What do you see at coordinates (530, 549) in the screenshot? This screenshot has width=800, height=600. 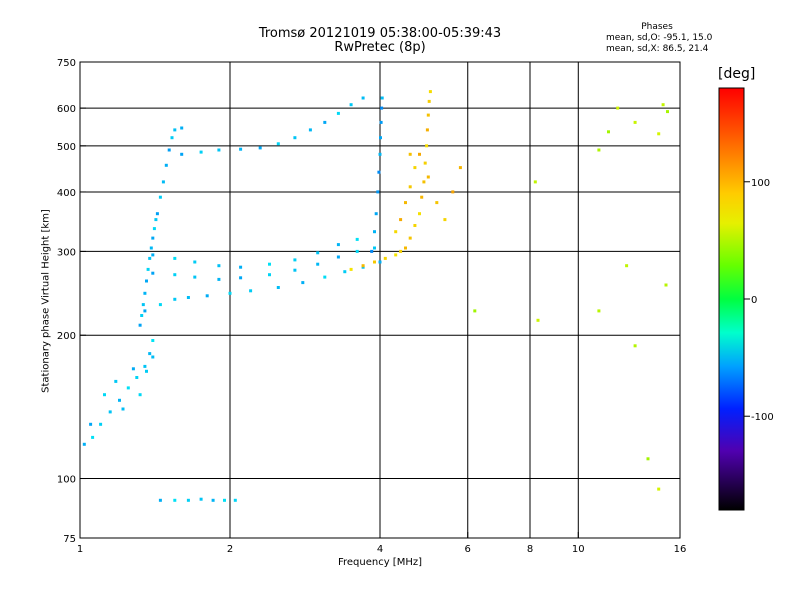 I see `x-tick-label: 8` at bounding box center [530, 549].